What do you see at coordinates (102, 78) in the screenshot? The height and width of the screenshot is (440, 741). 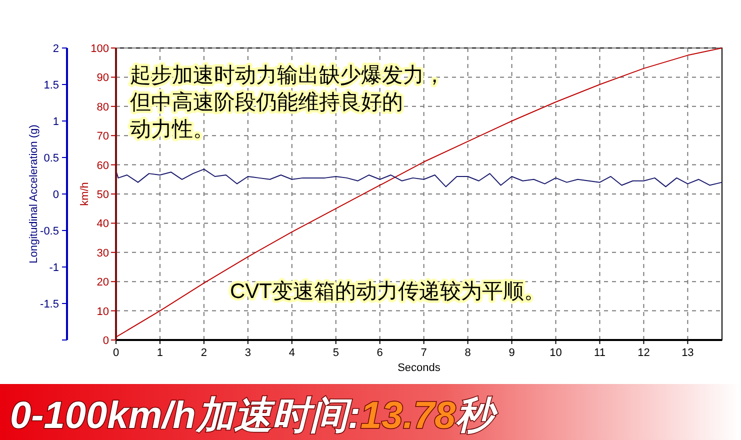 I see `y-tick-label: 90` at bounding box center [102, 78].